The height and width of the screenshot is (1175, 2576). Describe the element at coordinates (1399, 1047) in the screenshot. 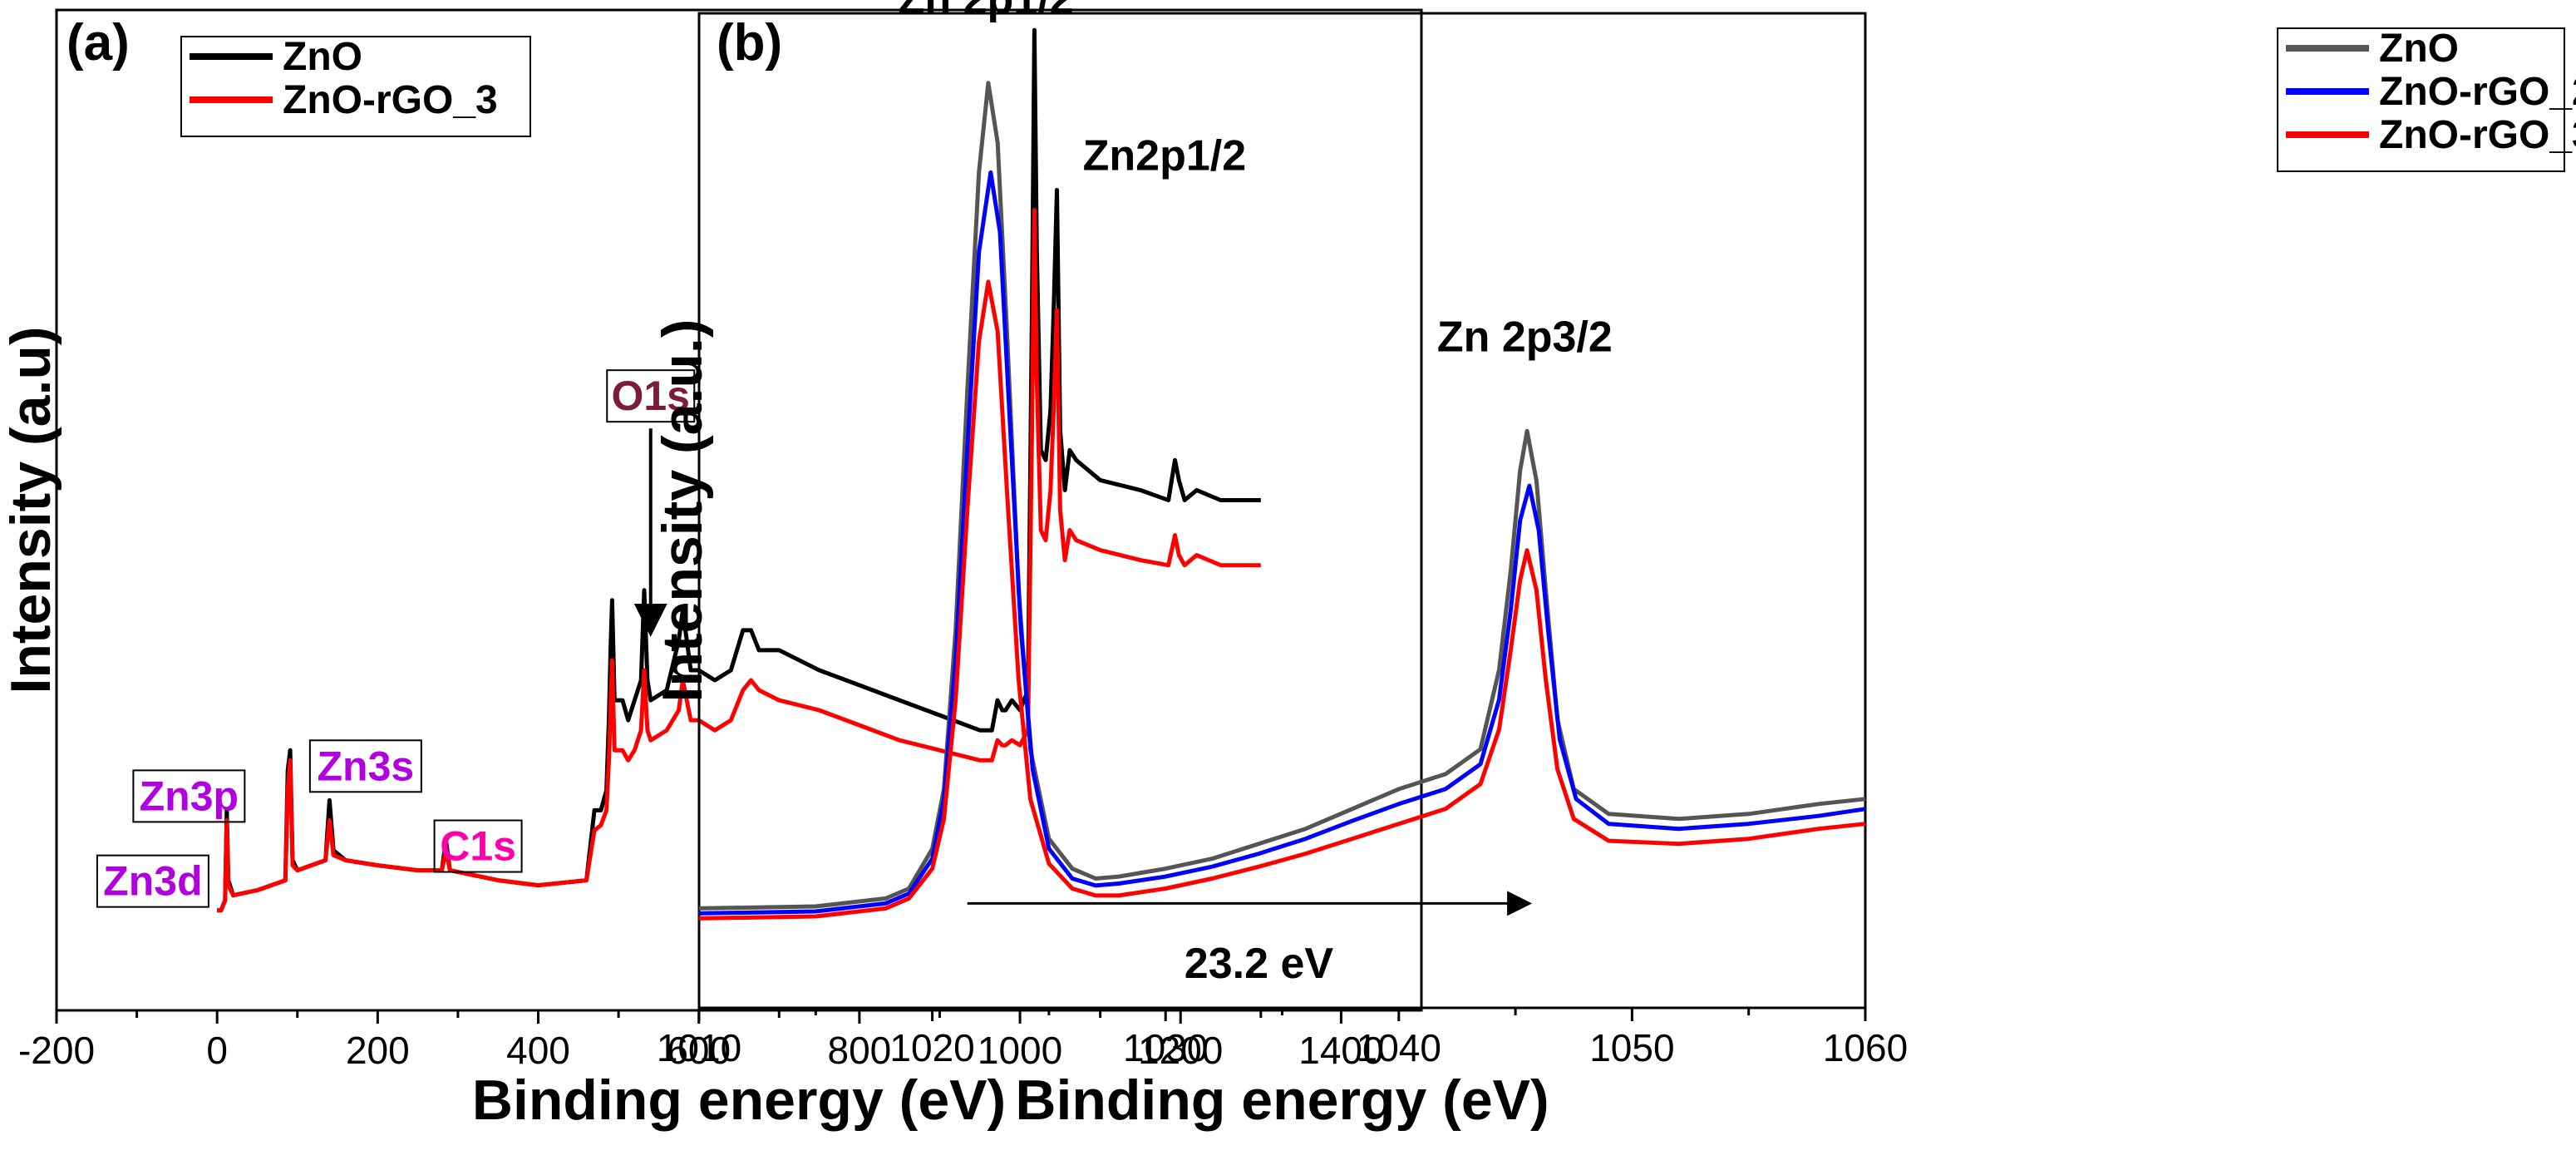

I see `x-tick-label: 1040` at that location.